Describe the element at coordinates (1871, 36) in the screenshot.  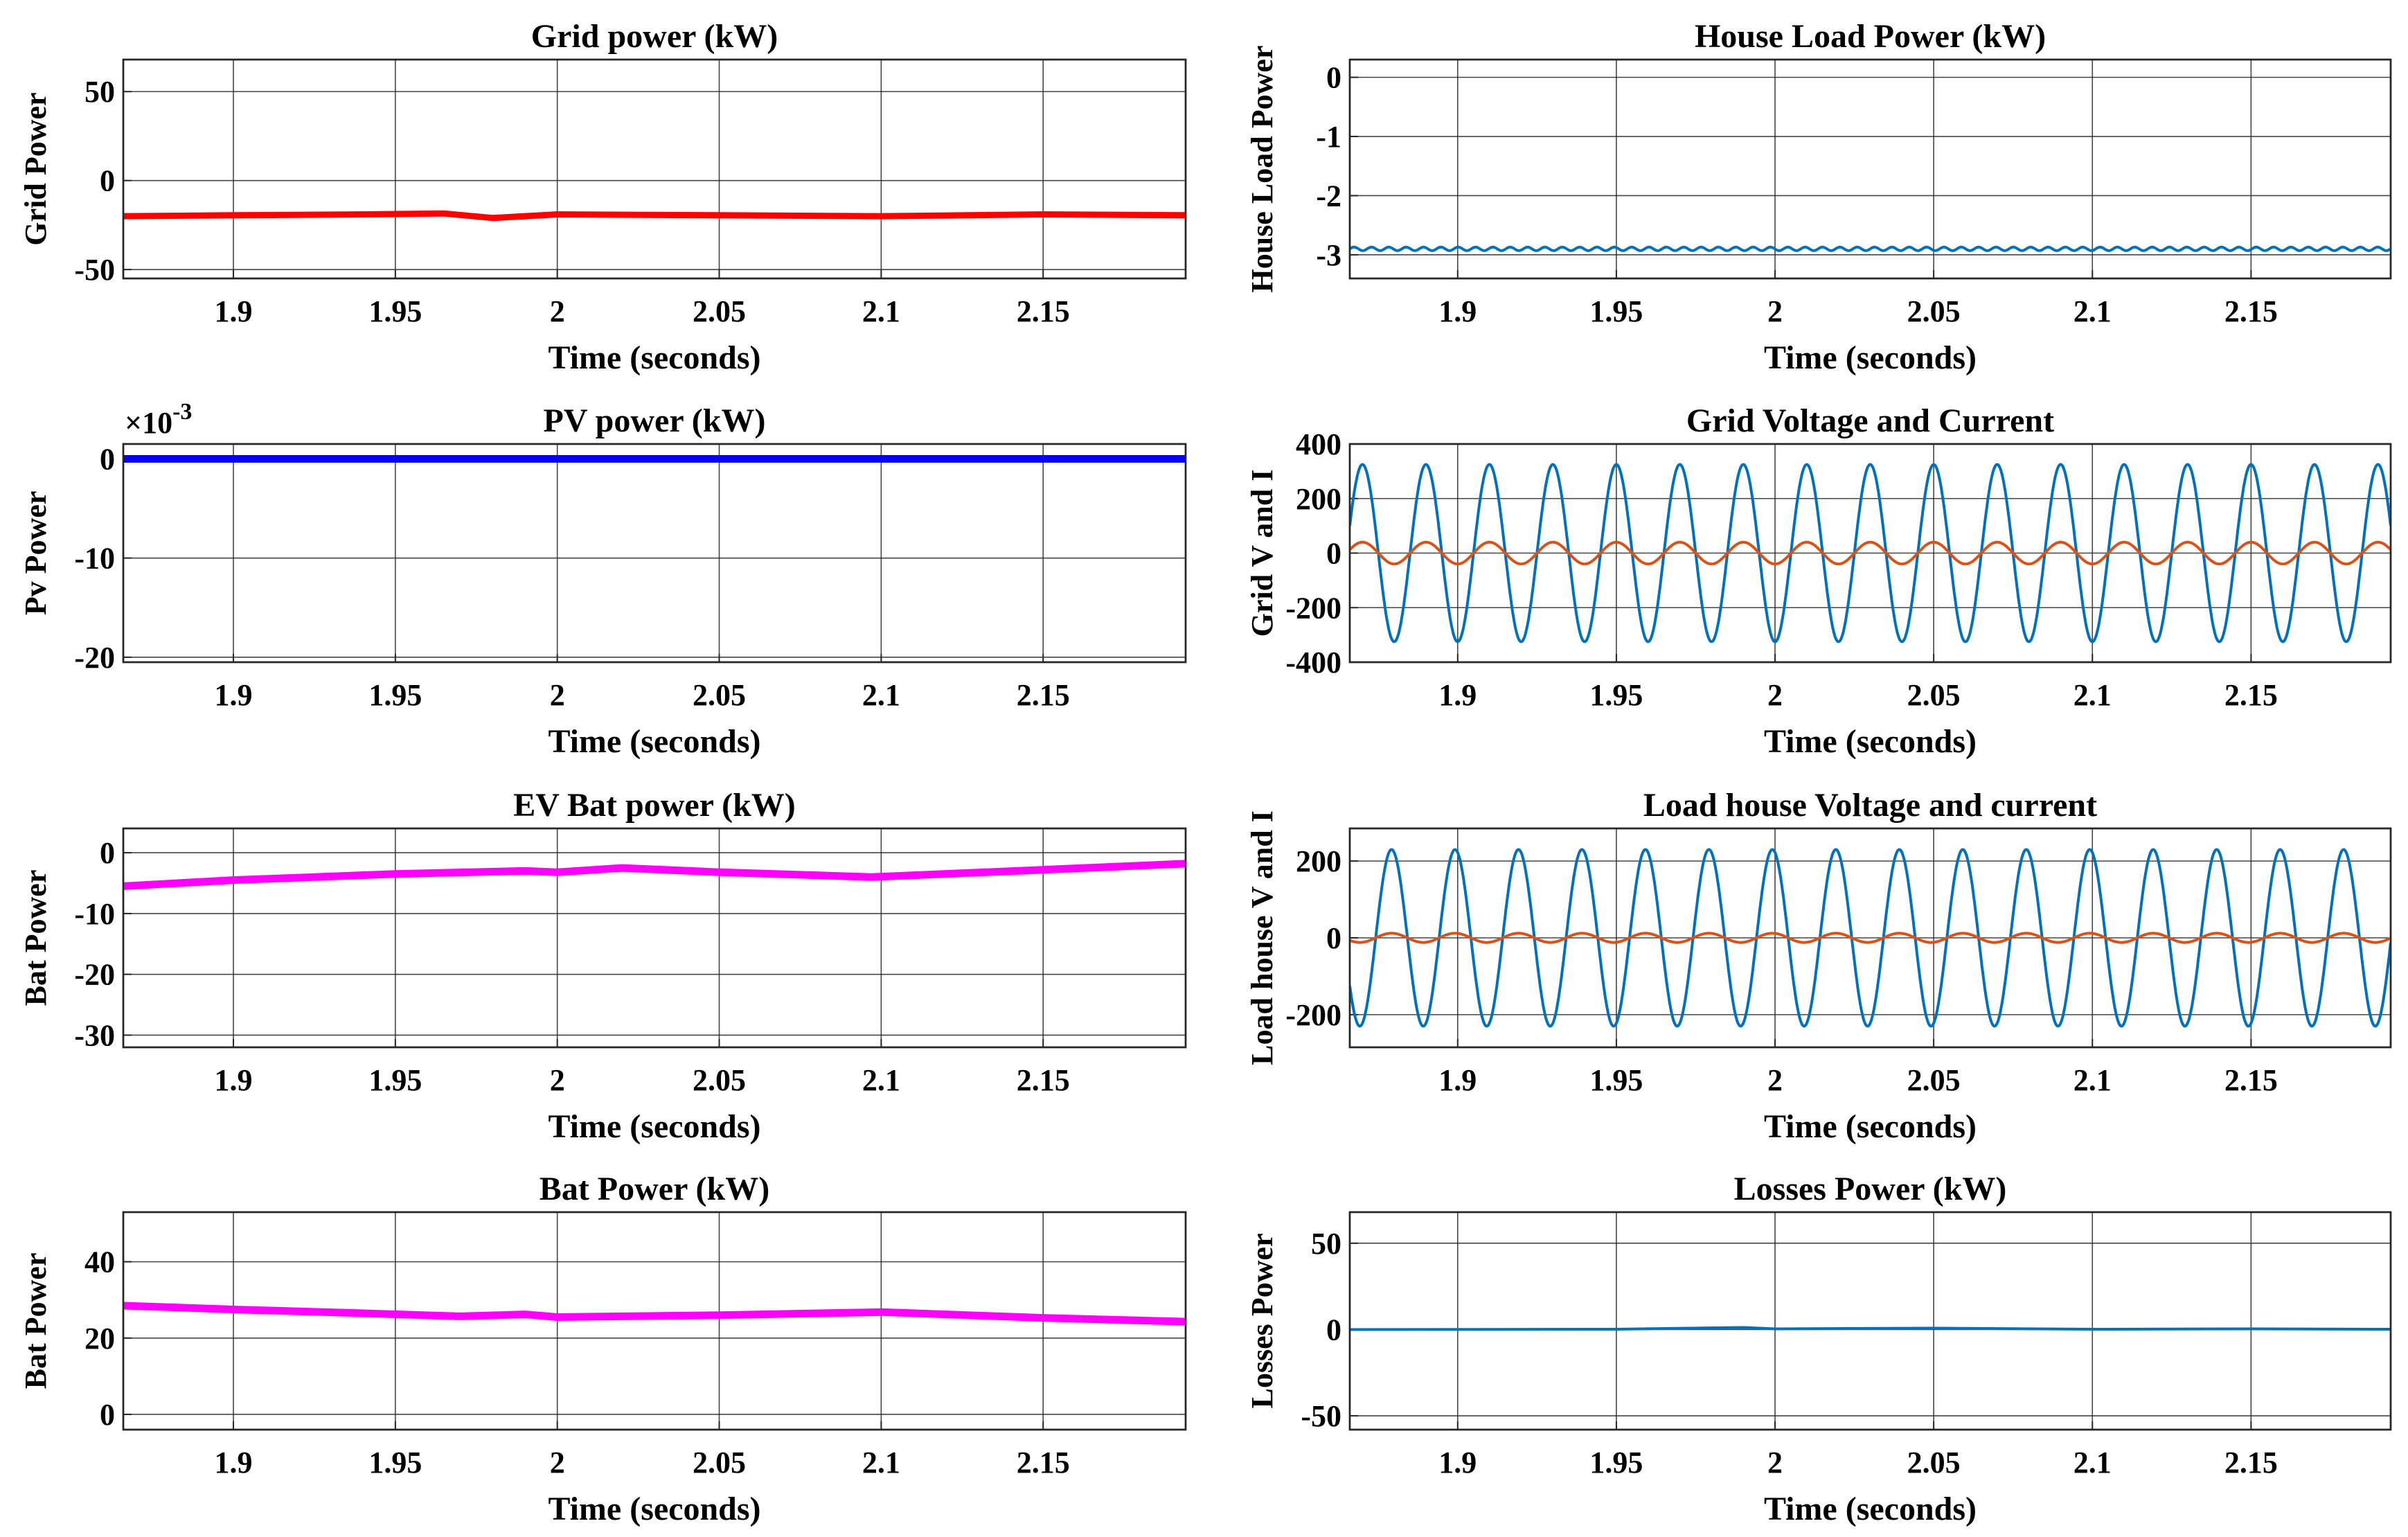
I see `chart-title: House Load Power (kW)` at that location.